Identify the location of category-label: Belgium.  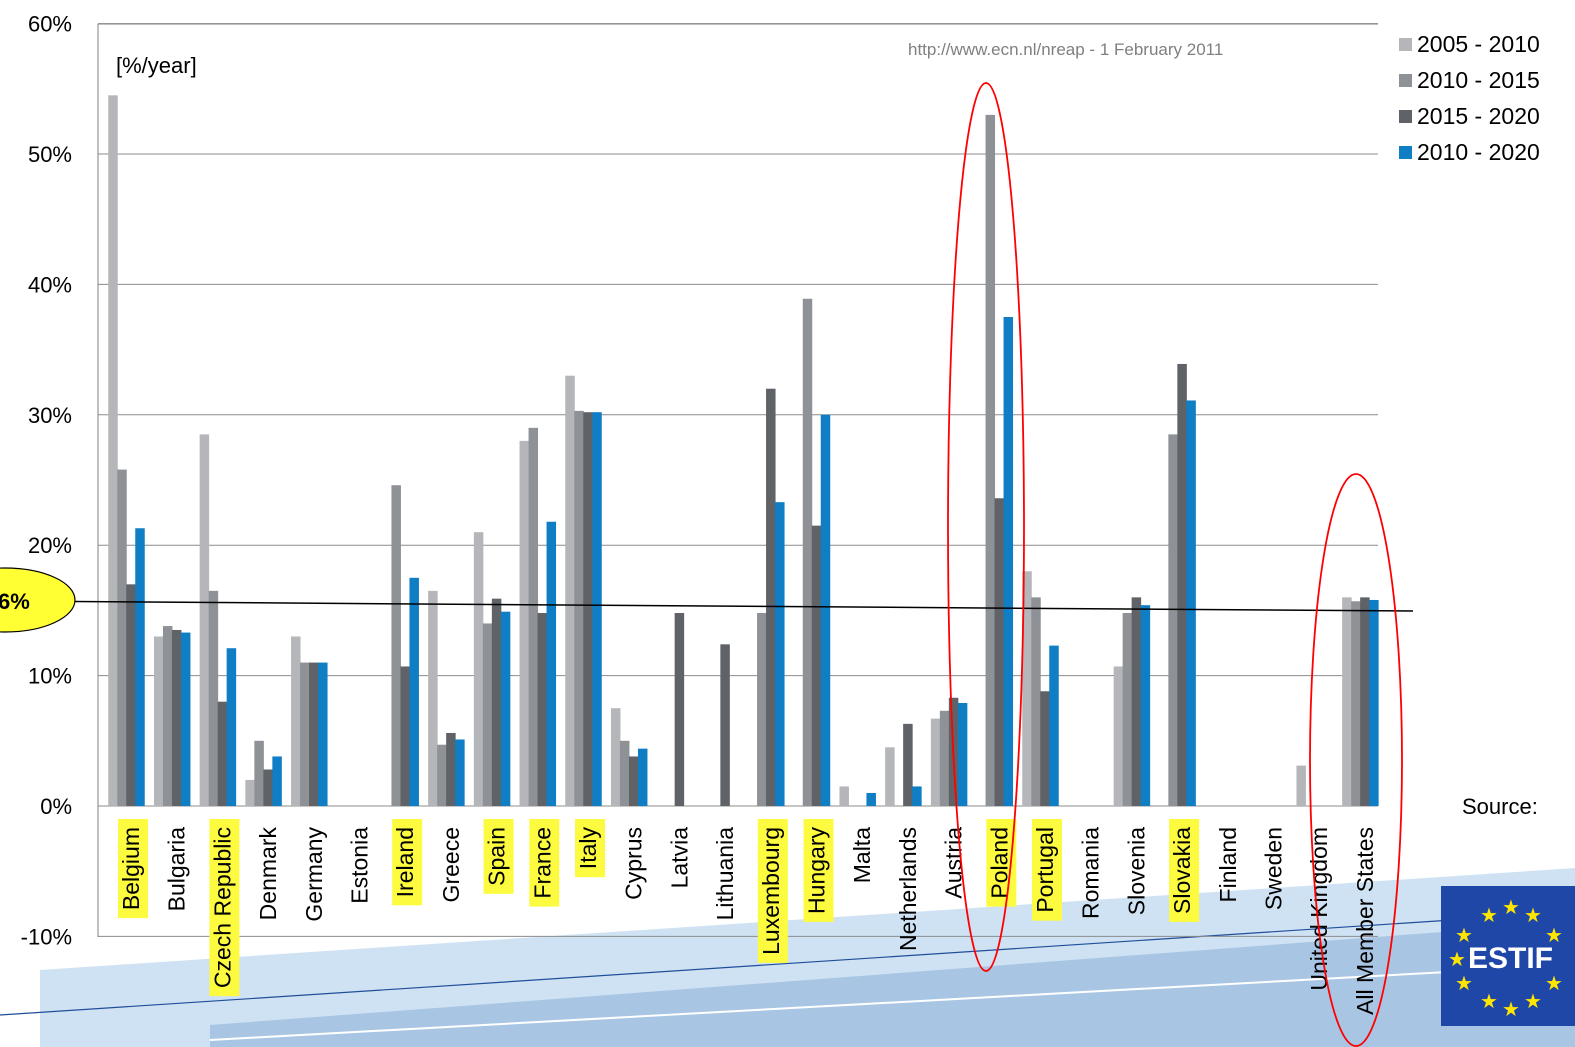
(131, 868).